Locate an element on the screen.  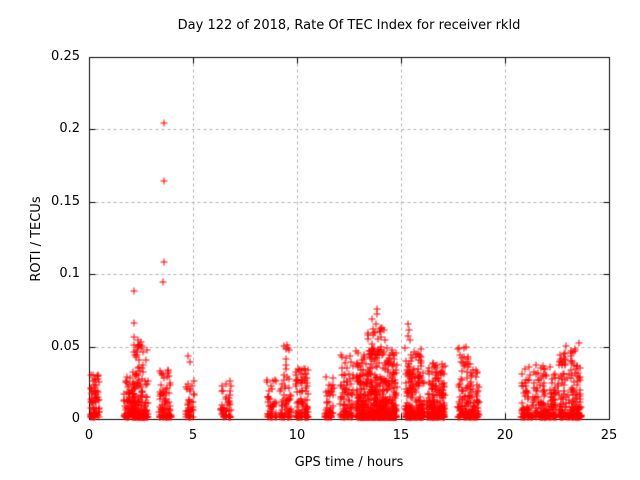
x-tick-label: 15 is located at coordinates (401, 435).